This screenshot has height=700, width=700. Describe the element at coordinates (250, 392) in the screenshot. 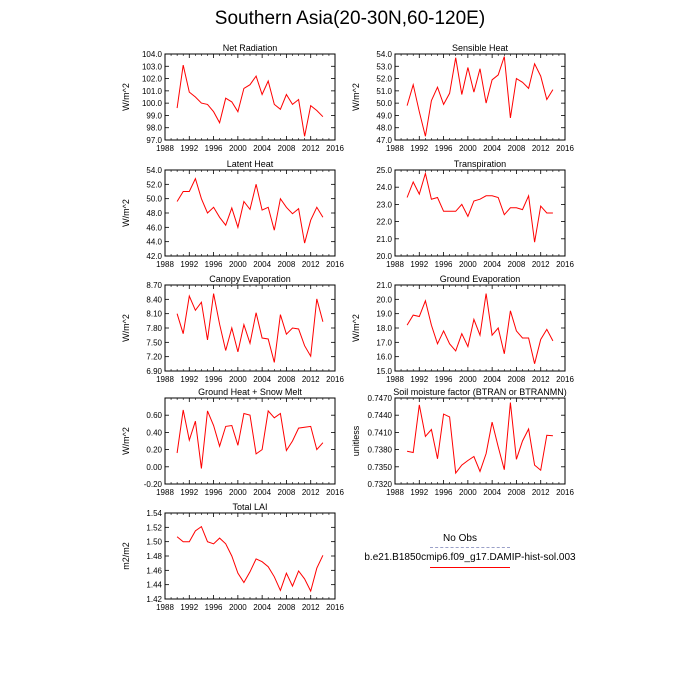

I see `chart-title: Ground Heat + Snow Melt` at that location.